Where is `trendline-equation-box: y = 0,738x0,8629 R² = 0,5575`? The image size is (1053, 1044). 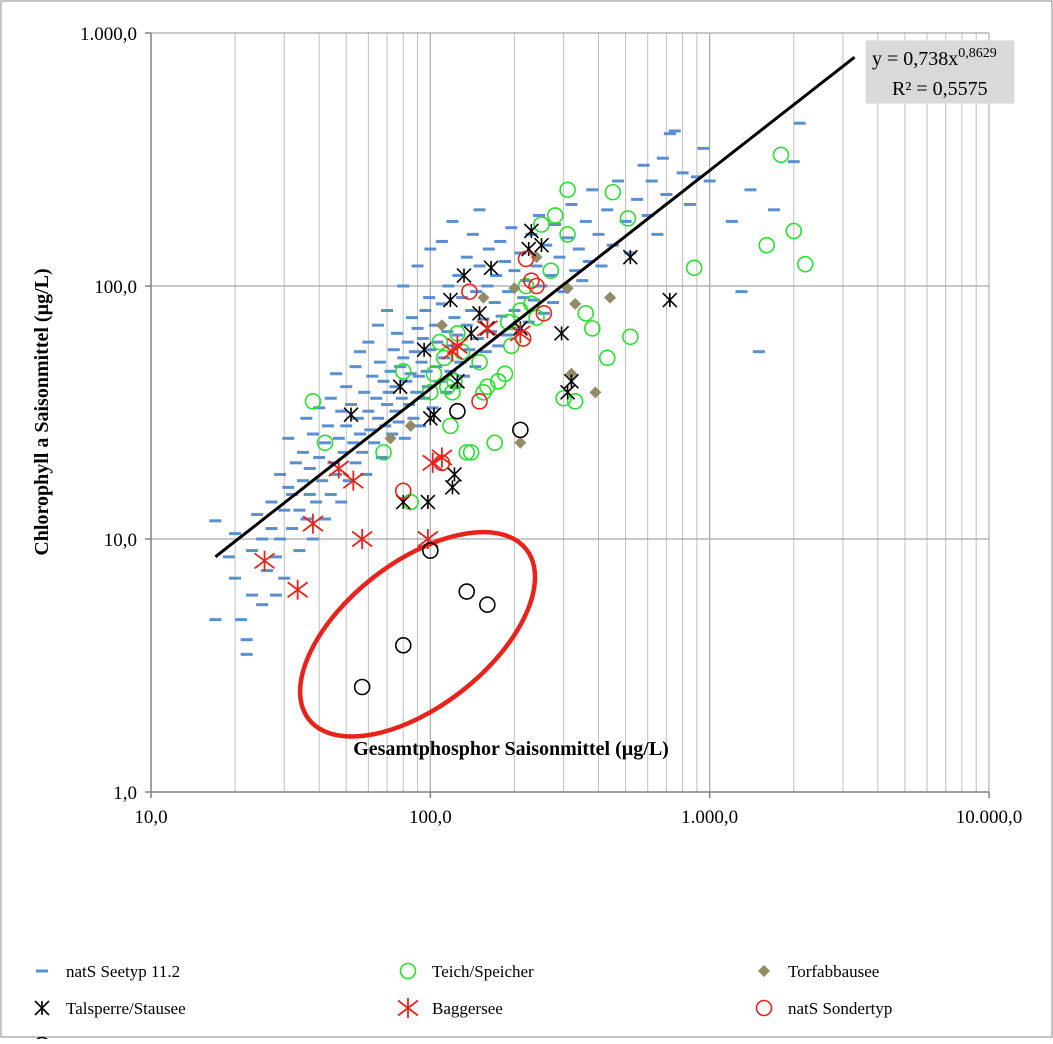 trendline-equation-box: y = 0,738x0,8629 R² = 0,5575 is located at coordinates (940, 72).